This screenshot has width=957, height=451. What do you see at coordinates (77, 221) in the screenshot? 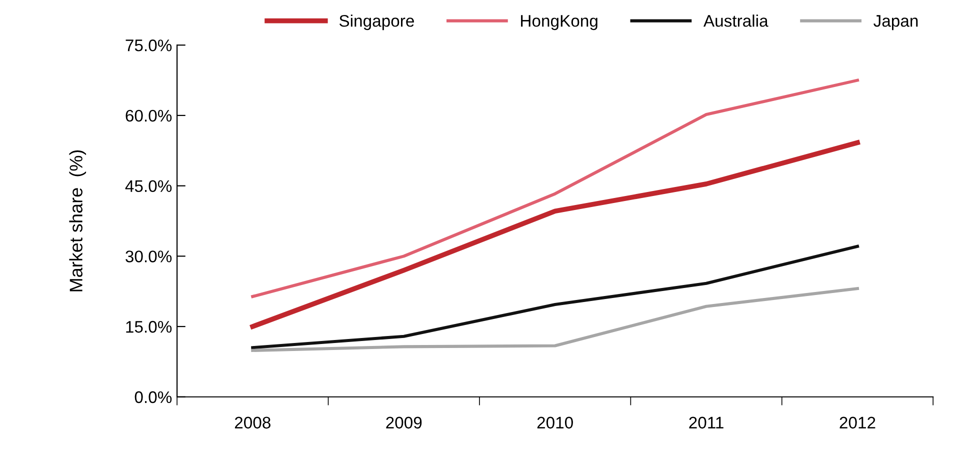
I see `y-axis-title: Market share (%)` at bounding box center [77, 221].